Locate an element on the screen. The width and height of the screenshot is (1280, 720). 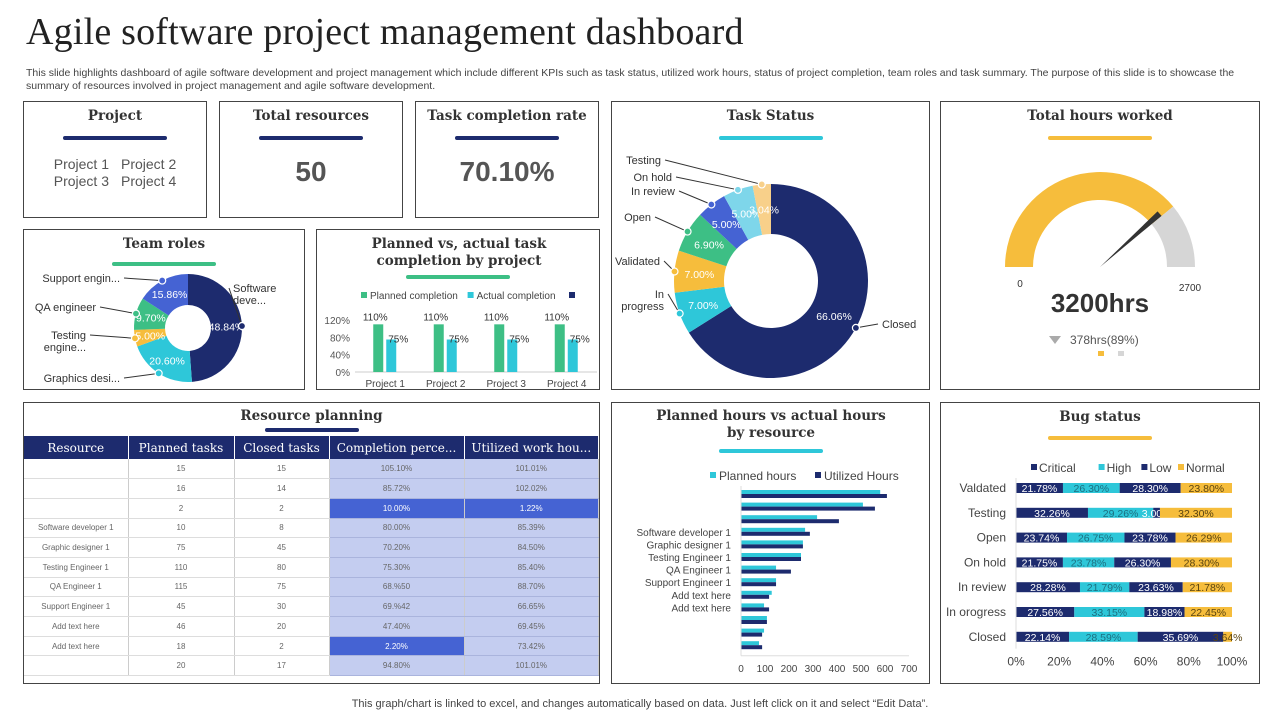
title-underline is located at coordinates (1100, 438).